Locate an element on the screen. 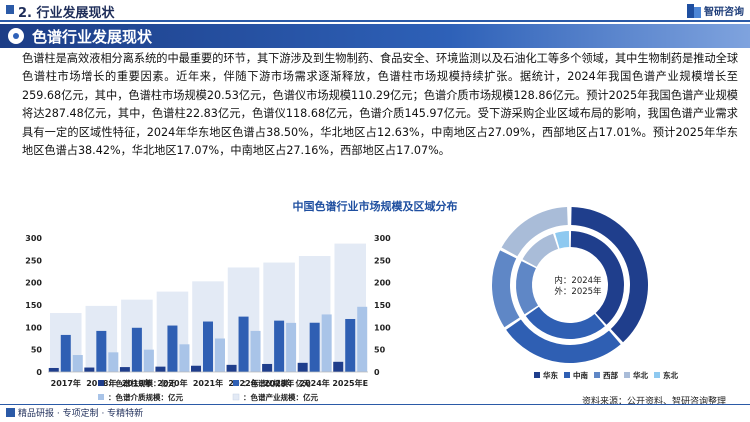  donut-legend-label: 东北 is located at coordinates (670, 375).